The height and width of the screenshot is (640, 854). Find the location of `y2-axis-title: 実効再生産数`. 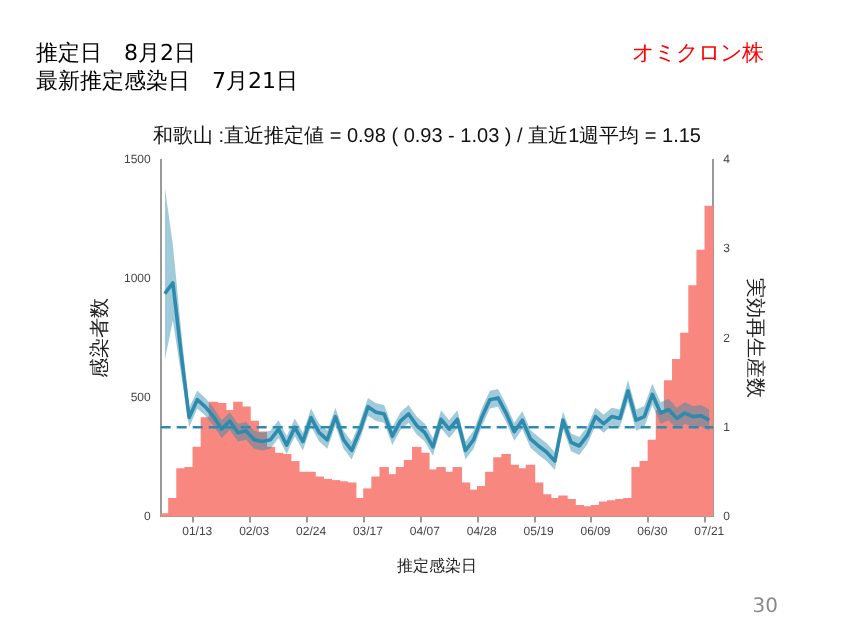

y2-axis-title: 実効再生産数 is located at coordinates (754, 338).